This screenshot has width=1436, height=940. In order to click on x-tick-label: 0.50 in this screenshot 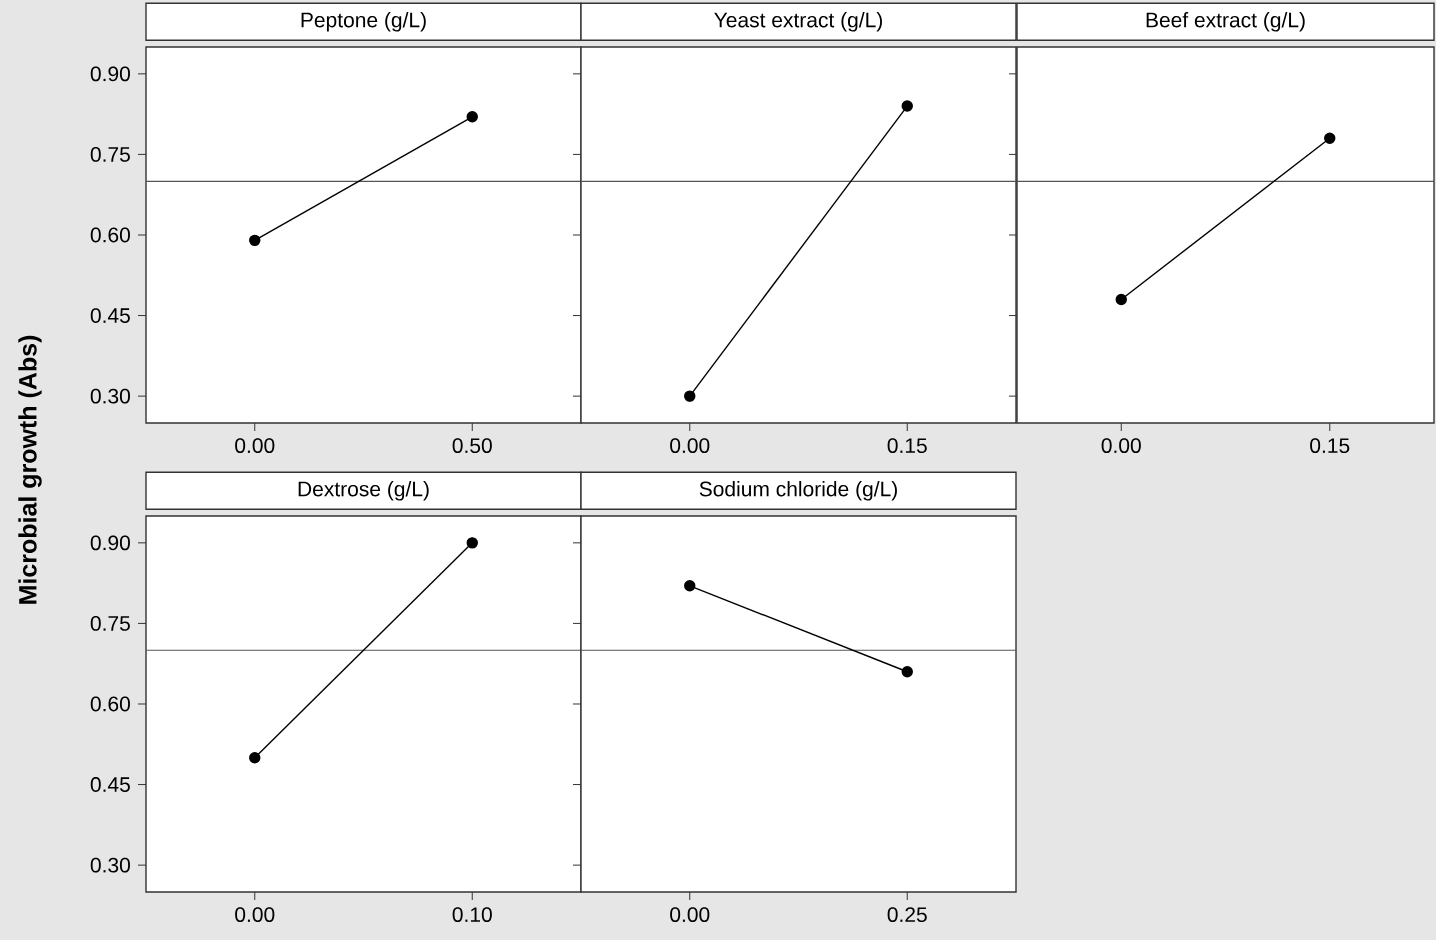, I will do `click(472, 446)`.